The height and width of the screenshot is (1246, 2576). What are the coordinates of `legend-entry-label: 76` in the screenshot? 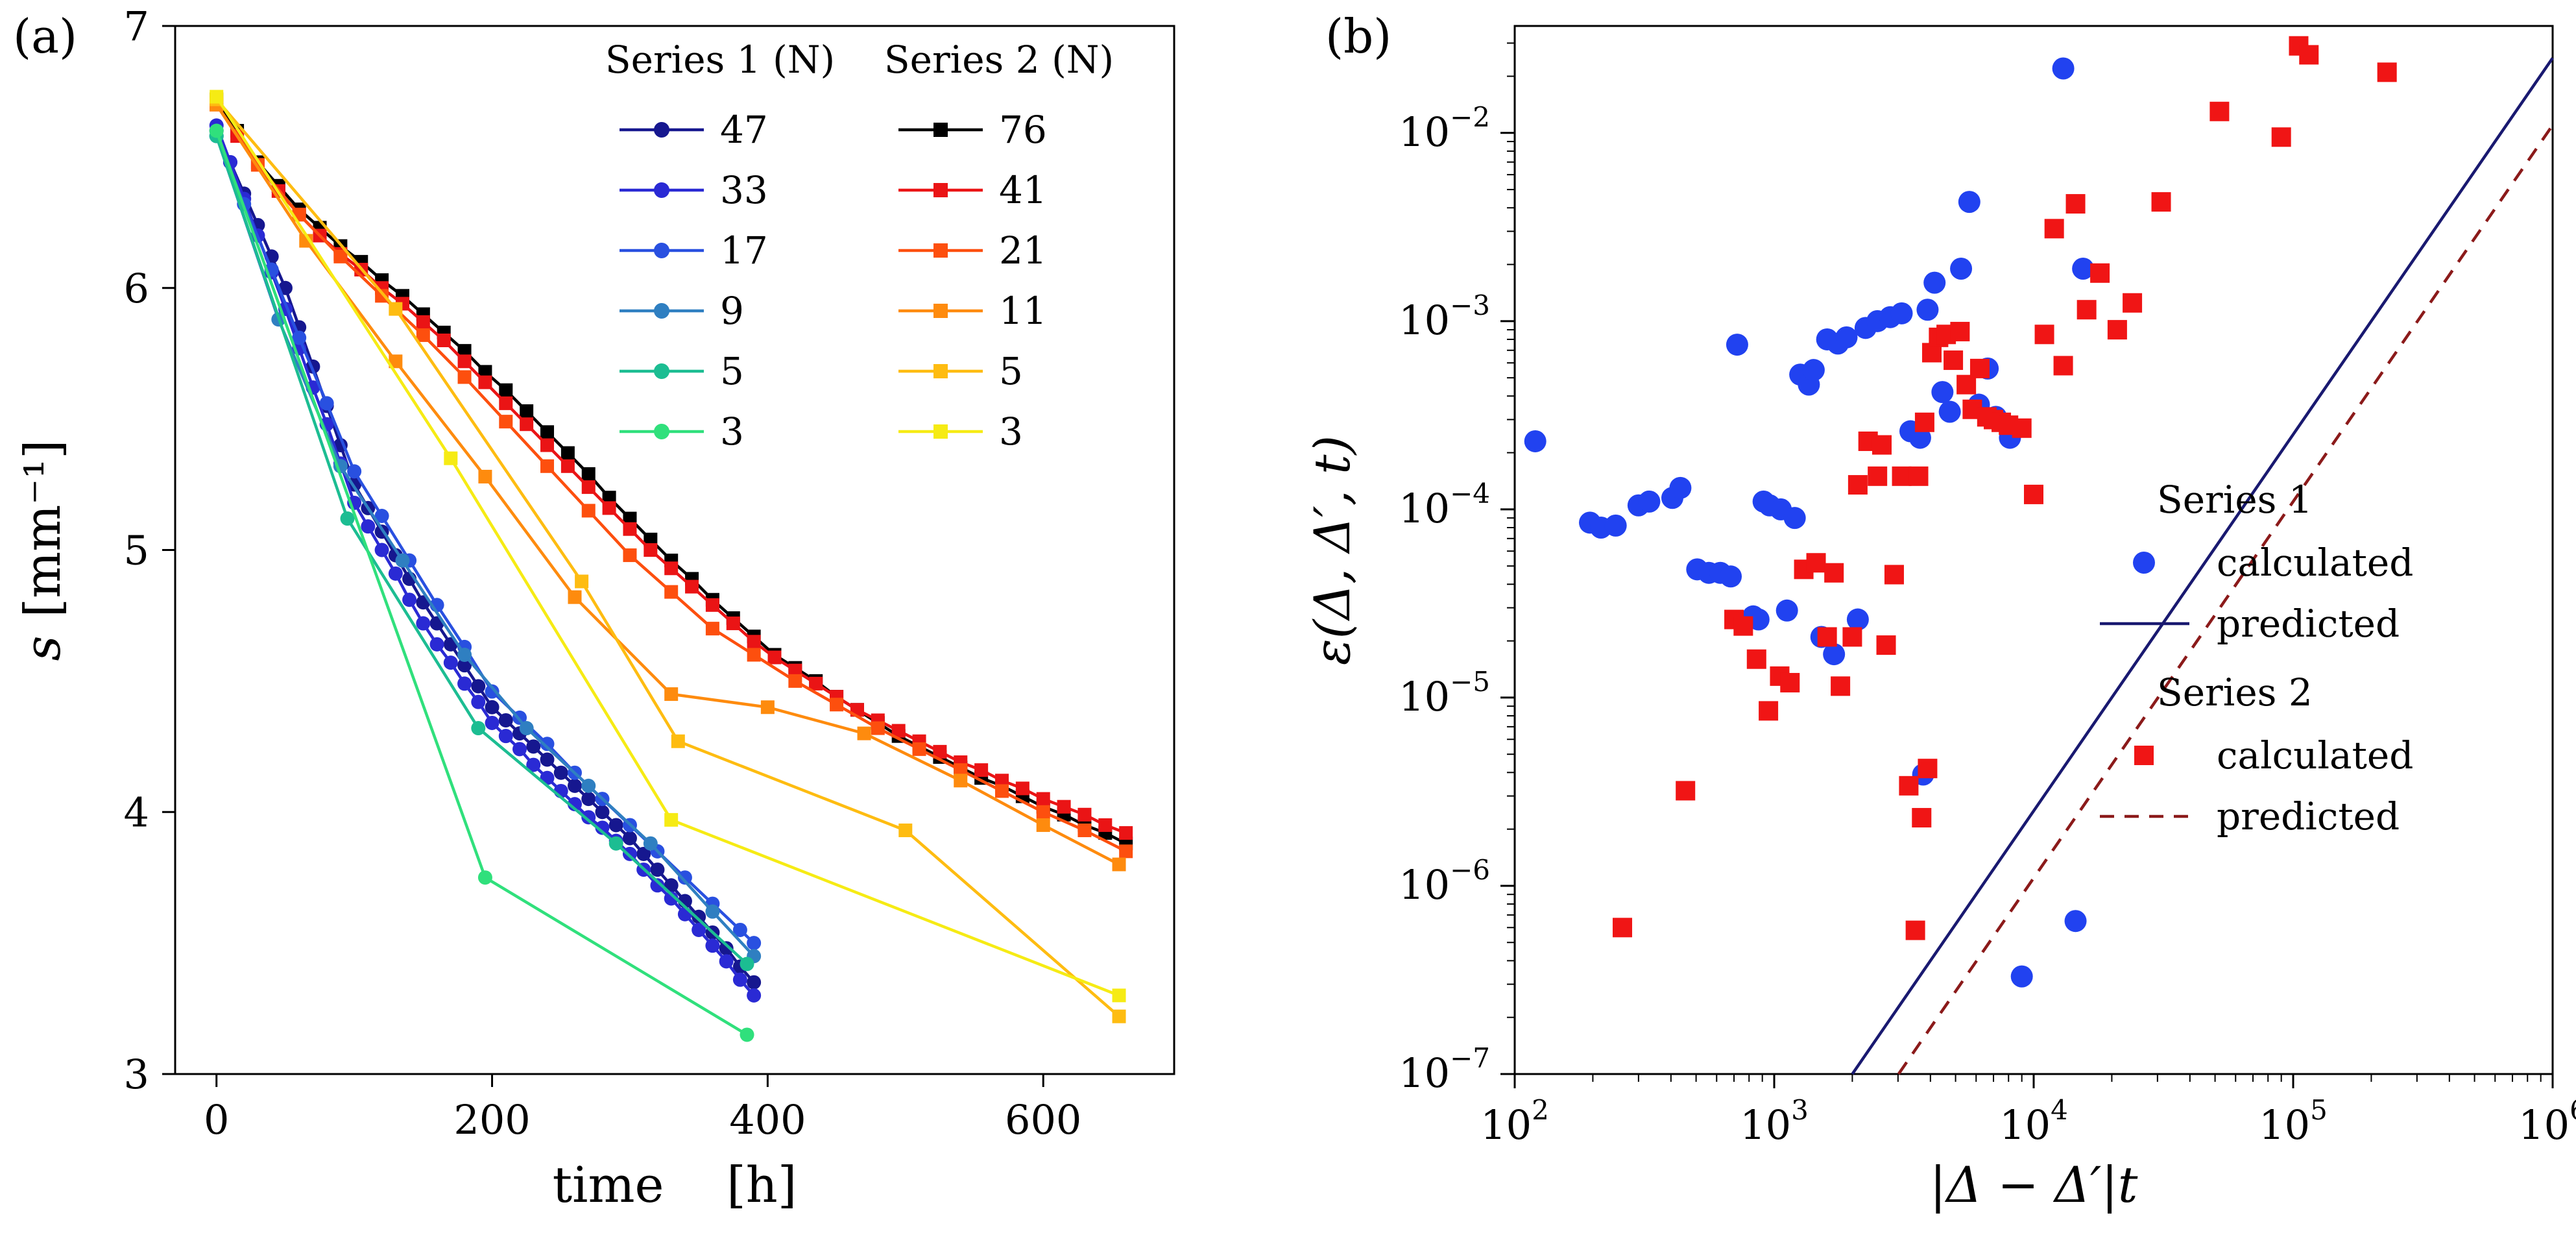 It's located at (1023, 130).